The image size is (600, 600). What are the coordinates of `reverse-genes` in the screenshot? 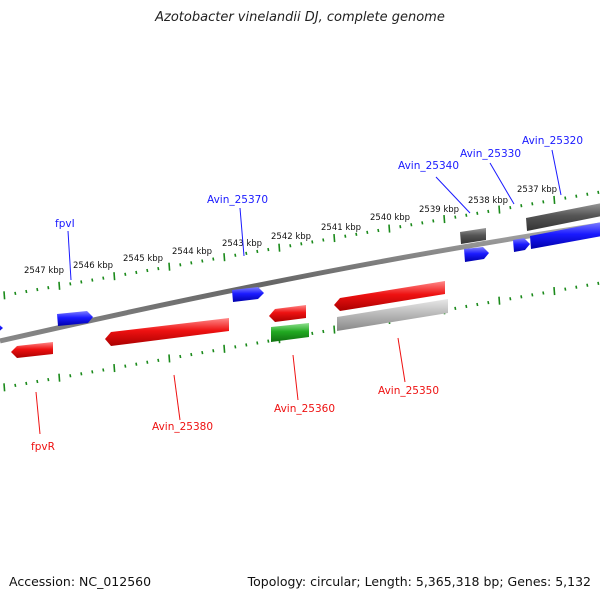 It's located at (229, 319).